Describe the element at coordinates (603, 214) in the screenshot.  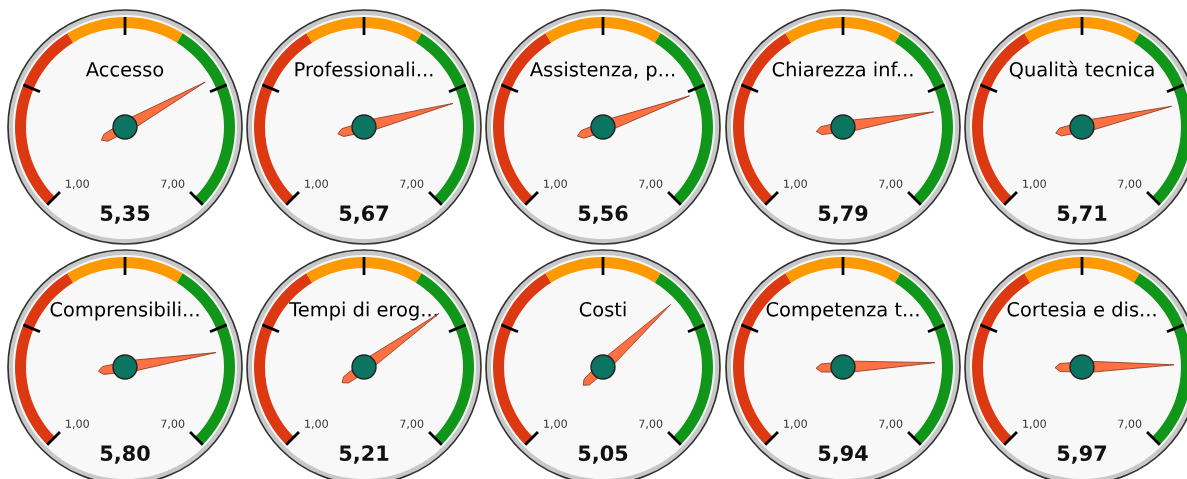
I see `data-label: 5,56` at that location.